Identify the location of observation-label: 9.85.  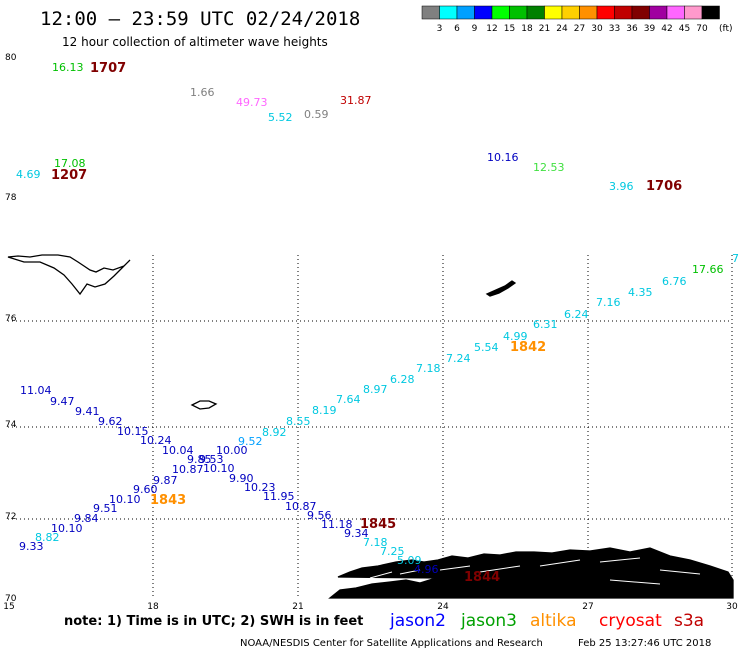
(199, 459).